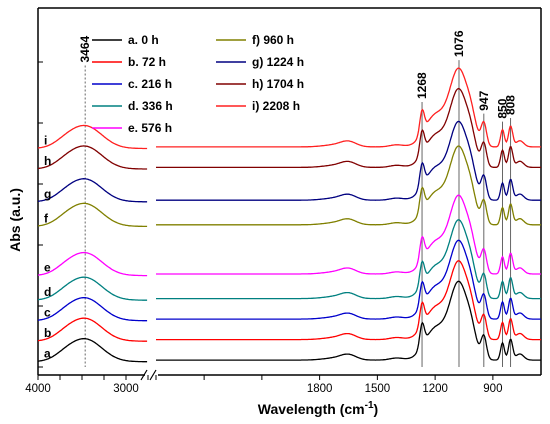 The width and height of the screenshot is (550, 424). I want to click on legend-label: g) 1224 h, so click(278, 62).